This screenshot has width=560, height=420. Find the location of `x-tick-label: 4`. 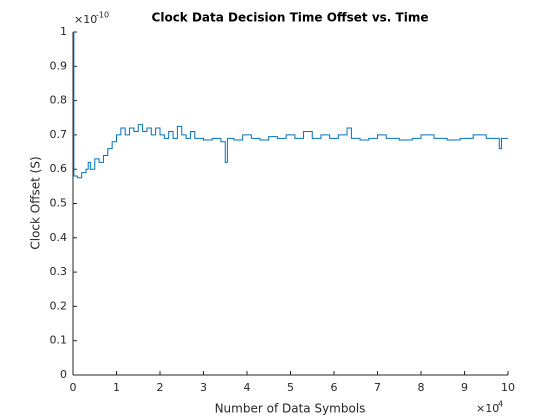

x-tick-label: 4 is located at coordinates (247, 387).